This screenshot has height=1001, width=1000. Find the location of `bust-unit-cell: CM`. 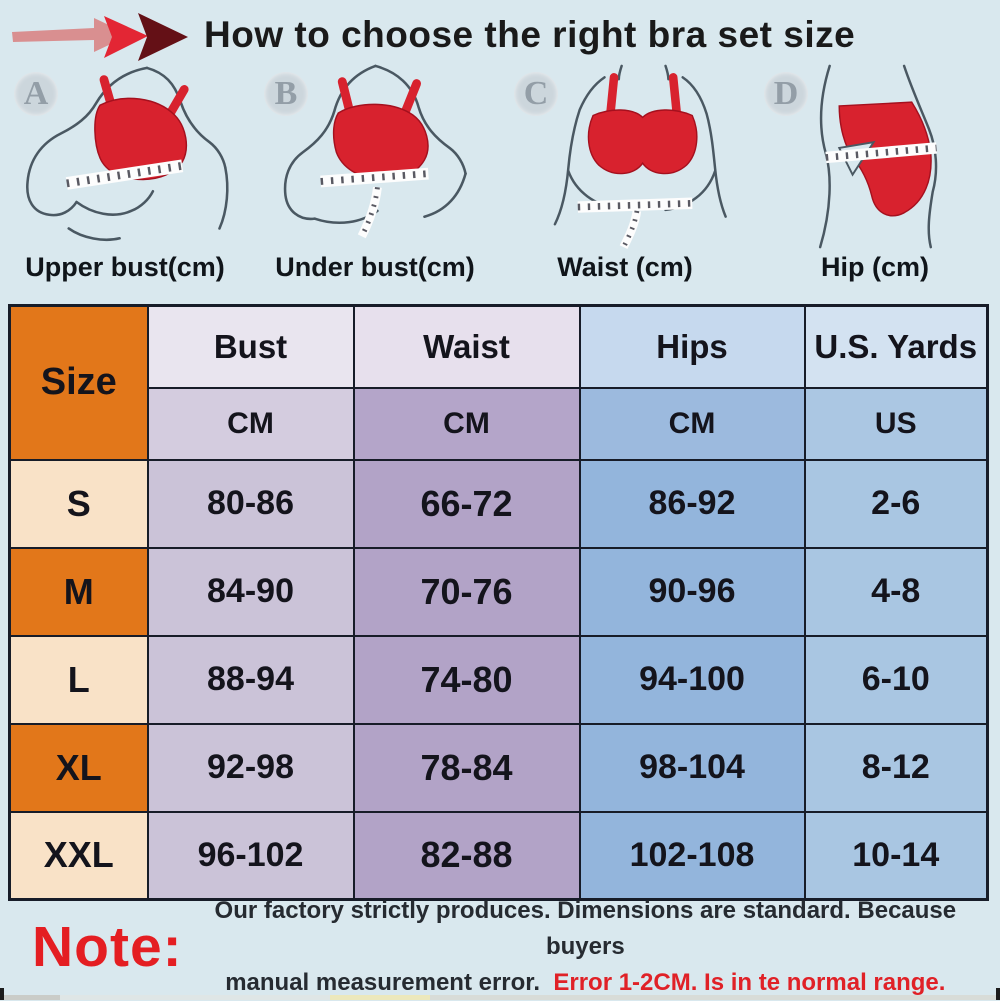

bust-unit-cell: CM is located at coordinates (250, 423).